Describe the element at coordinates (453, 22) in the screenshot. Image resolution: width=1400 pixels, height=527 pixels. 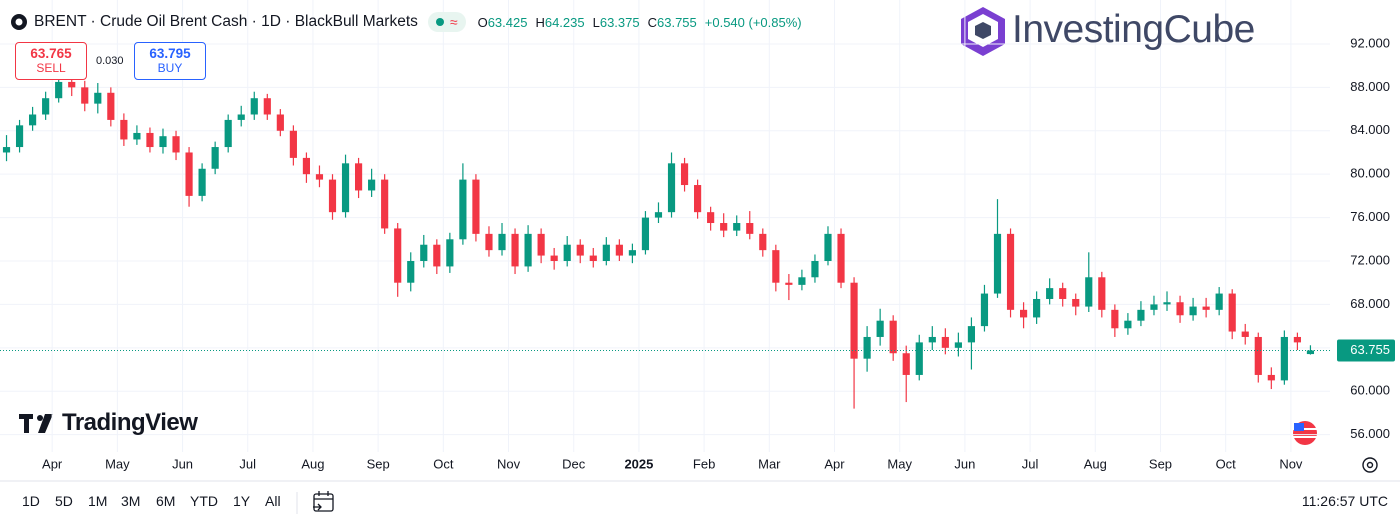
I see `delay-mark: ≈` at that location.